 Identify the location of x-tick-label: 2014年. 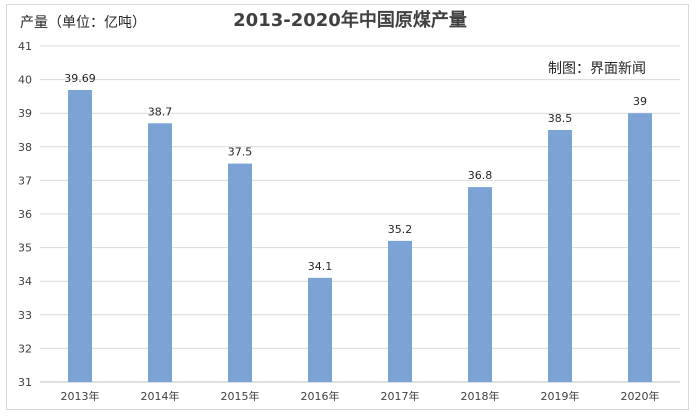
(160, 396).